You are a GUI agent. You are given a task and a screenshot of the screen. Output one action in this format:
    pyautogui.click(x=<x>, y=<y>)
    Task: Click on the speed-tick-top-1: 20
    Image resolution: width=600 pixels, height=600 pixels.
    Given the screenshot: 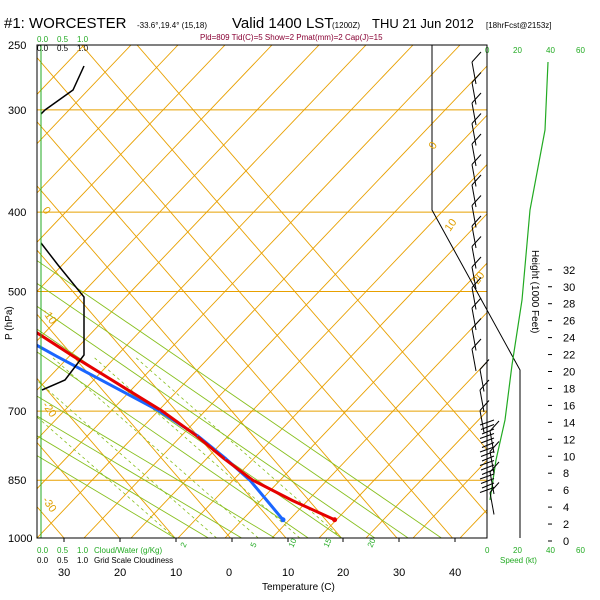 What is the action you would take?
    pyautogui.click(x=517, y=50)
    